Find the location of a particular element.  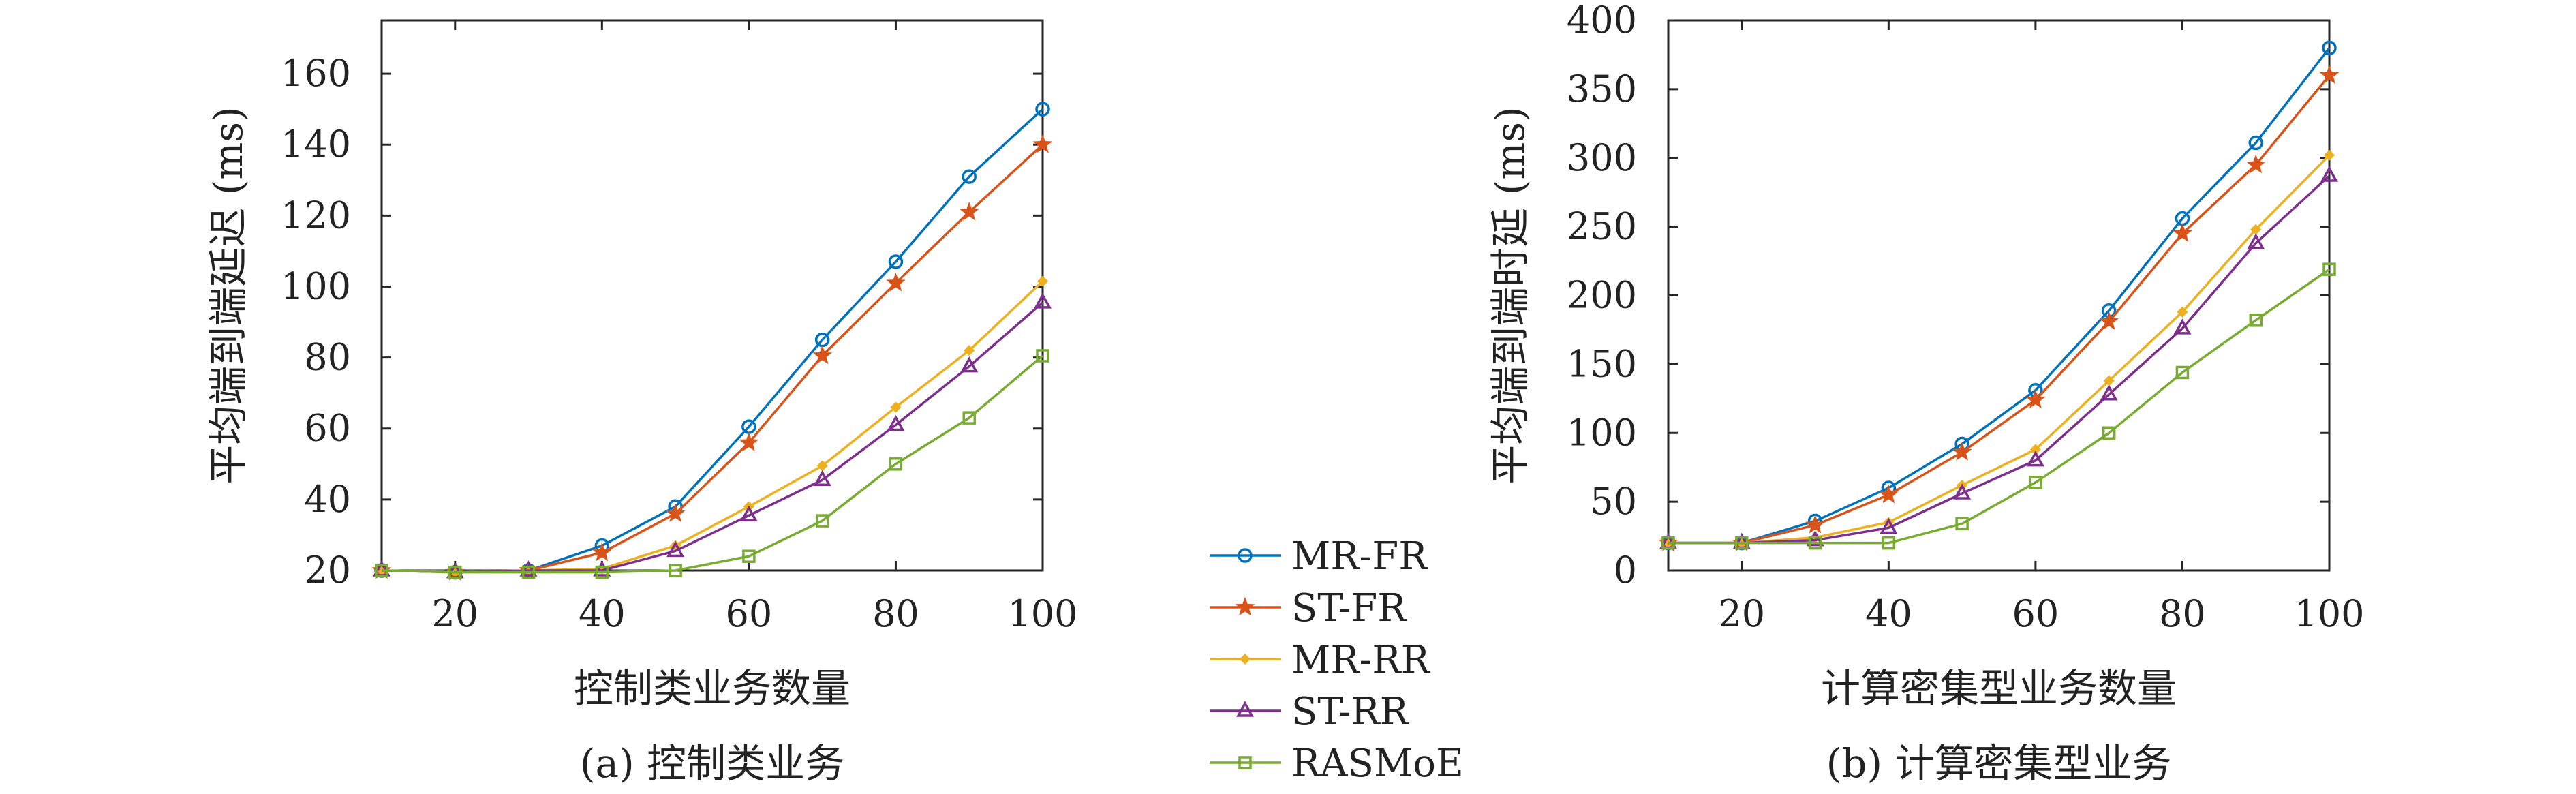

a-y-tick-label: 20 is located at coordinates (327, 570).